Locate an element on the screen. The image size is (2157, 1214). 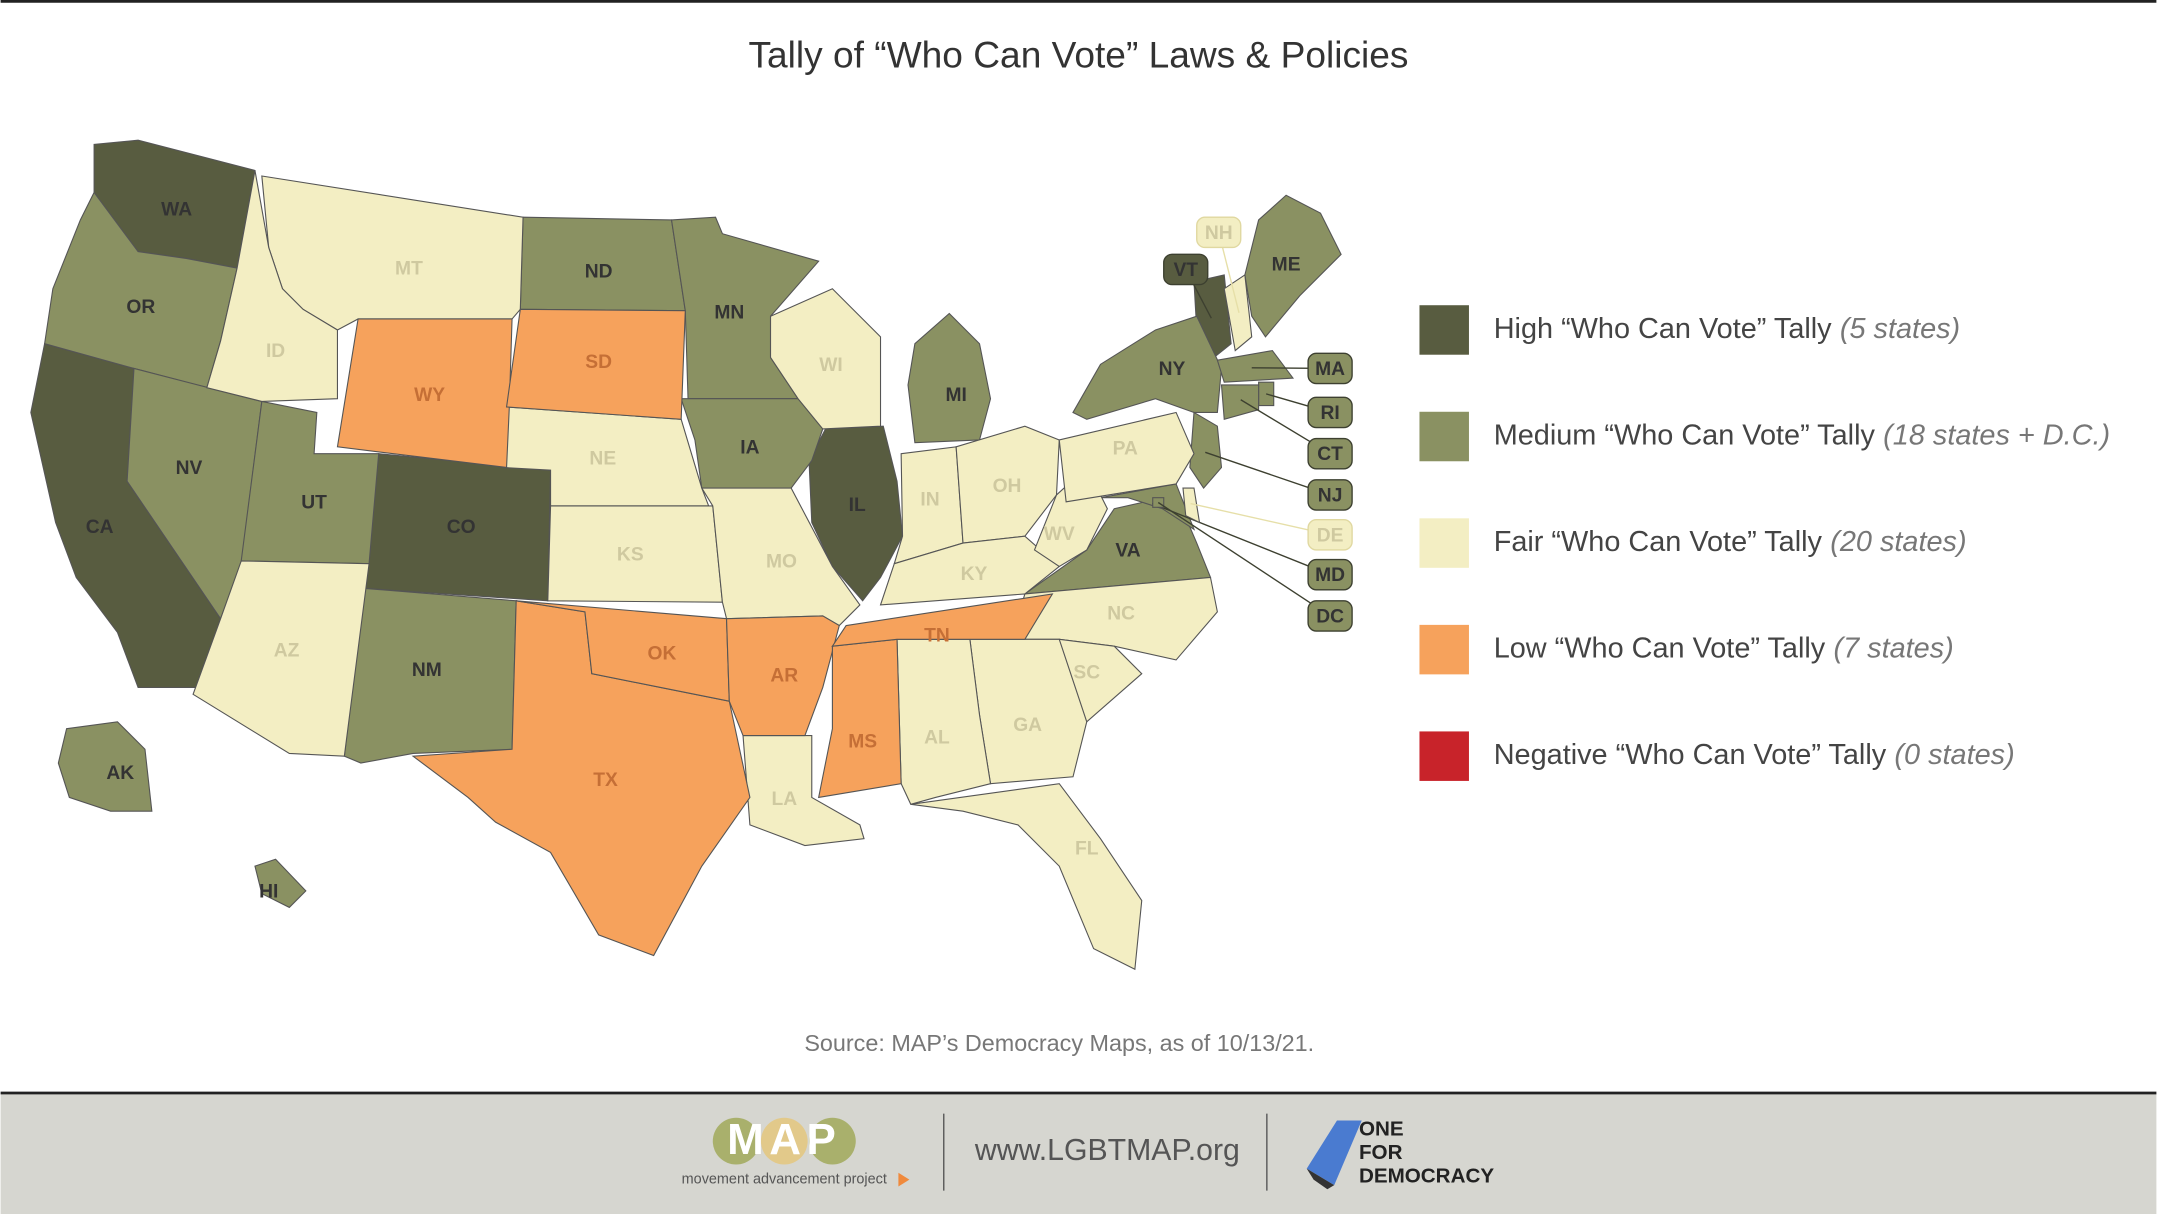
state-label: ID is located at coordinates (275, 351).